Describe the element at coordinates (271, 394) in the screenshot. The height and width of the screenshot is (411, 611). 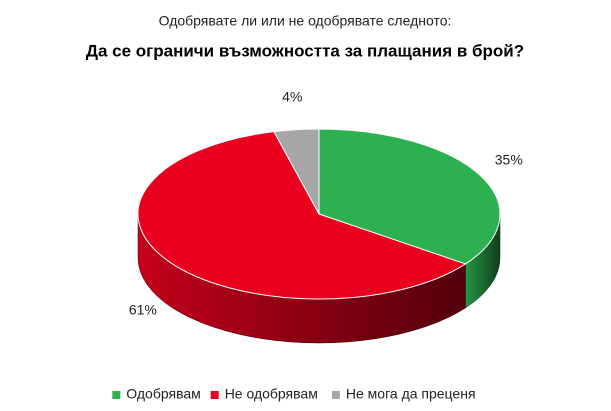
I see `legend-label: Не одобрявам` at that location.